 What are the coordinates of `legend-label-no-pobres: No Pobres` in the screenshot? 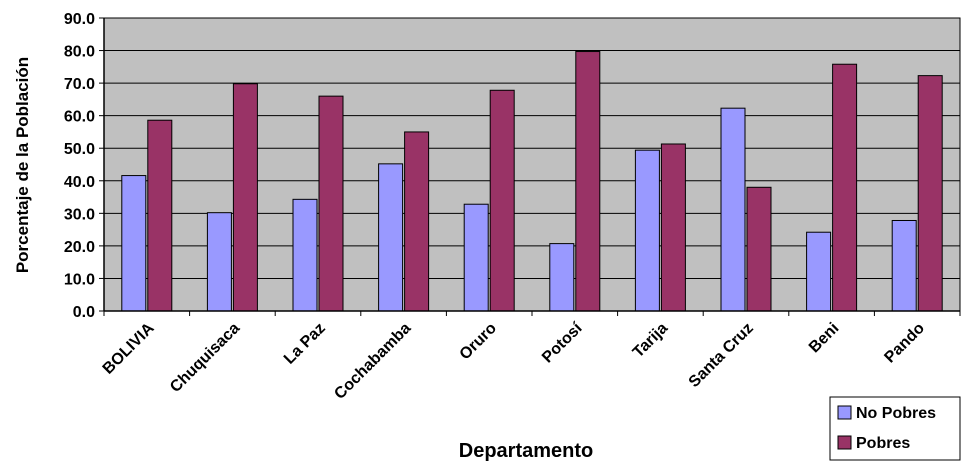 It's located at (896, 413).